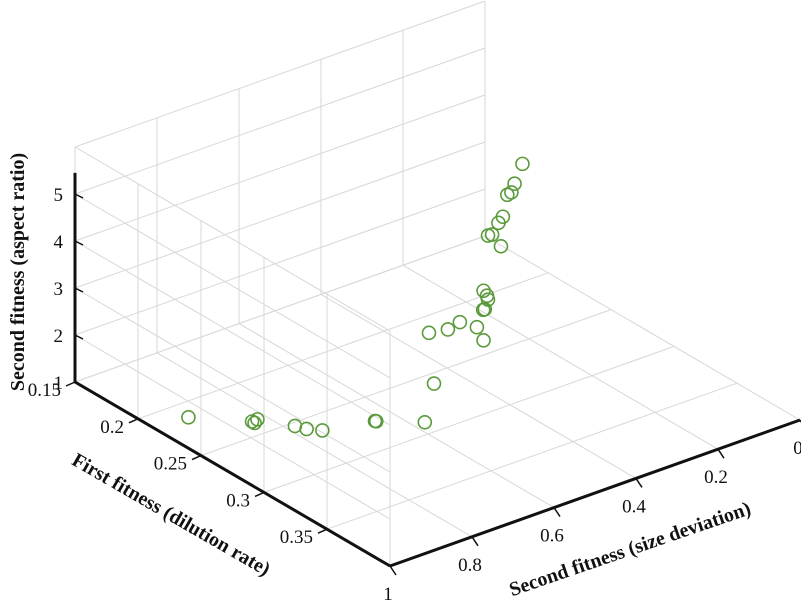 This screenshot has width=801, height=604. What do you see at coordinates (59, 195) in the screenshot?
I see `z-tick-label: 5` at bounding box center [59, 195].